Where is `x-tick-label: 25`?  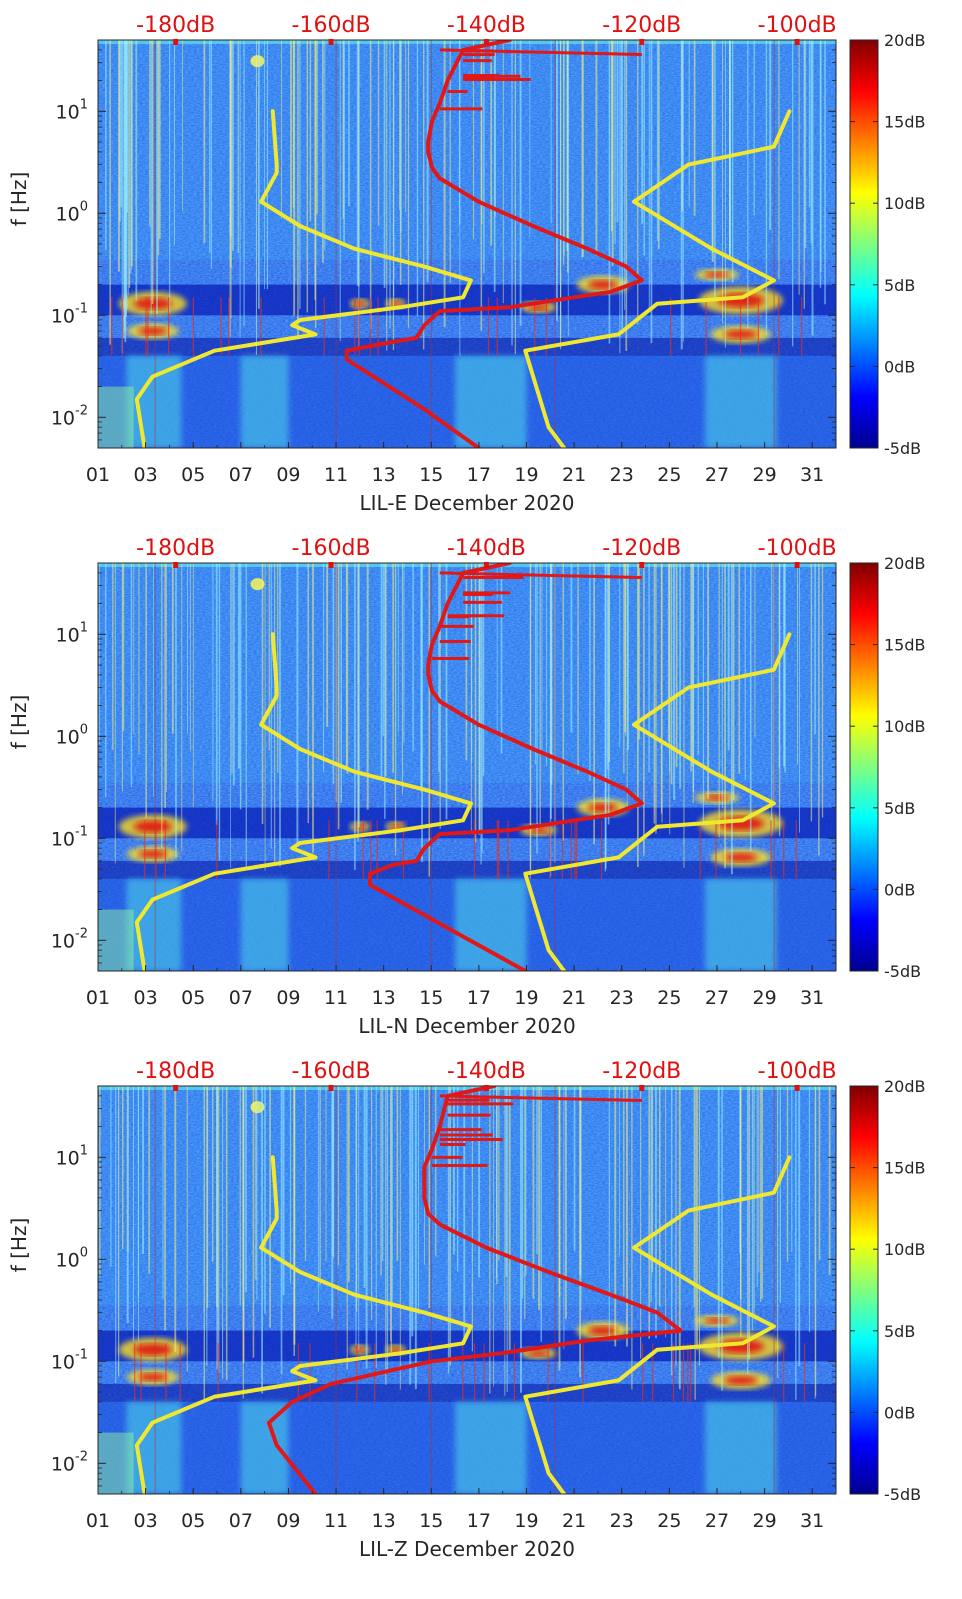
x-tick-label: 25 is located at coordinates (669, 475).